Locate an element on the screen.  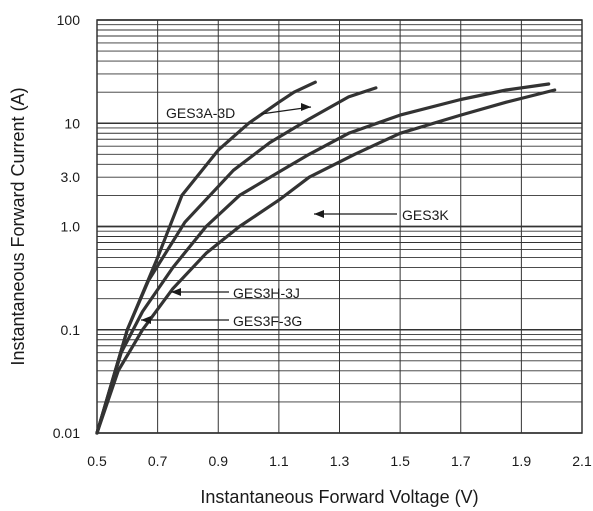
y-axis-label: Instantaneous Forward Current (A) is located at coordinates (18, 226).